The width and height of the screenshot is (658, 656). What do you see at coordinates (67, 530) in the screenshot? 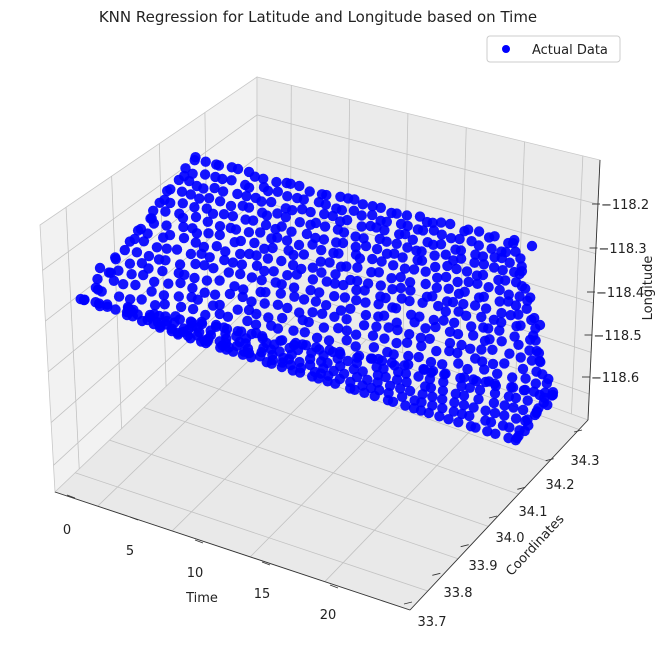
I see `x-tick-label: 0` at bounding box center [67, 530].